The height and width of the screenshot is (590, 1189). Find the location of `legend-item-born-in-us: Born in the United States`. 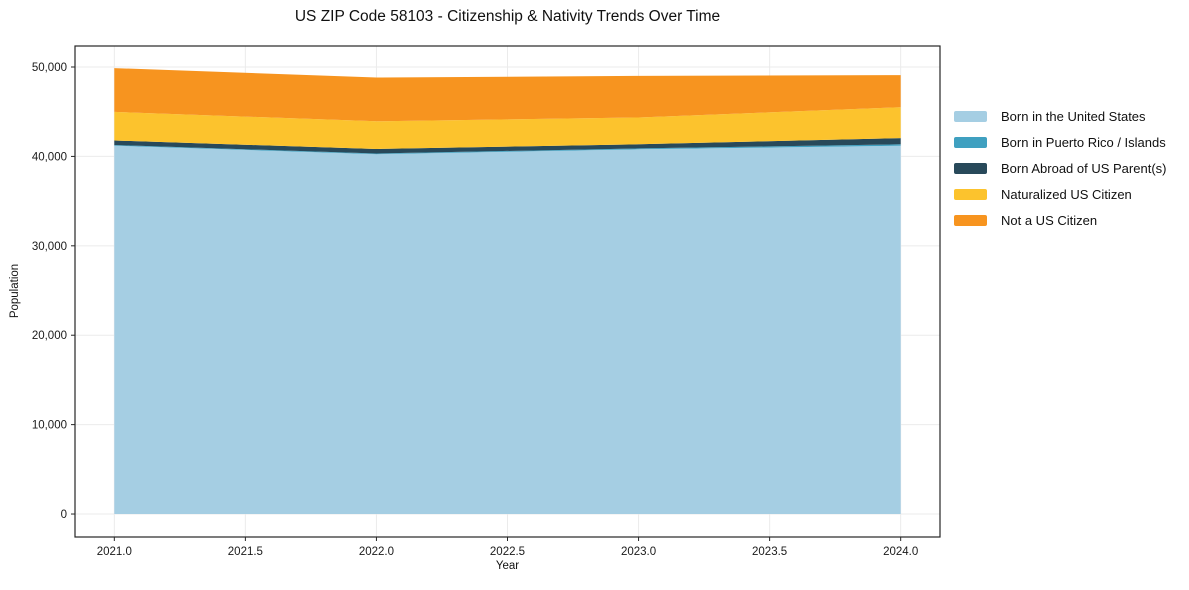

legend-item-born-in-us: Born in the United States is located at coordinates (1060, 116).